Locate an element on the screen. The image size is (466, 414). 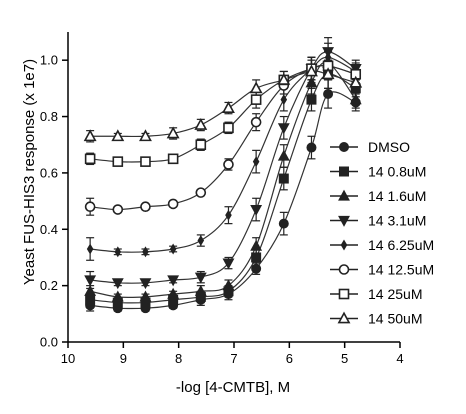
legend-label: 14 0.8uM is located at coordinates (397, 172).